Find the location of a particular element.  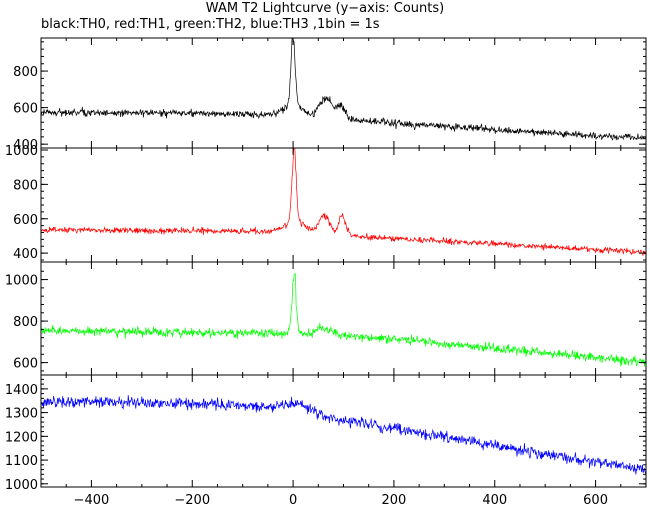

y-tick-label: 1400 is located at coordinates (21, 390).